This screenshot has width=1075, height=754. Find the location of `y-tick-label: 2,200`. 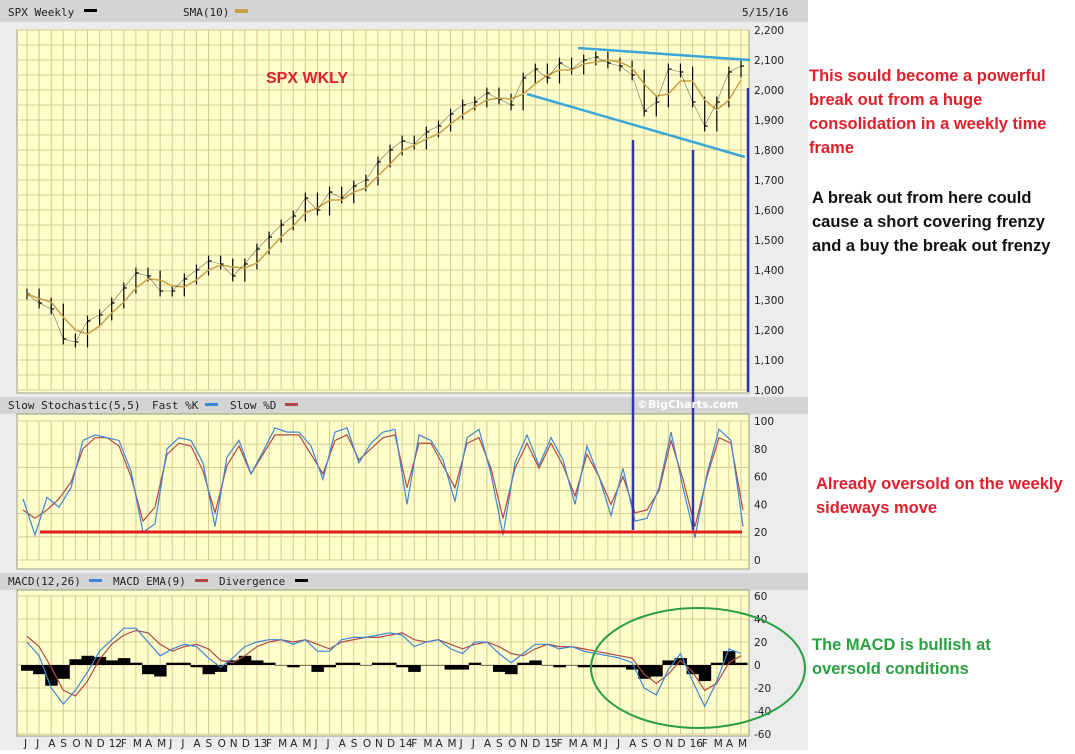

y-tick-label: 2,200 is located at coordinates (769, 31).